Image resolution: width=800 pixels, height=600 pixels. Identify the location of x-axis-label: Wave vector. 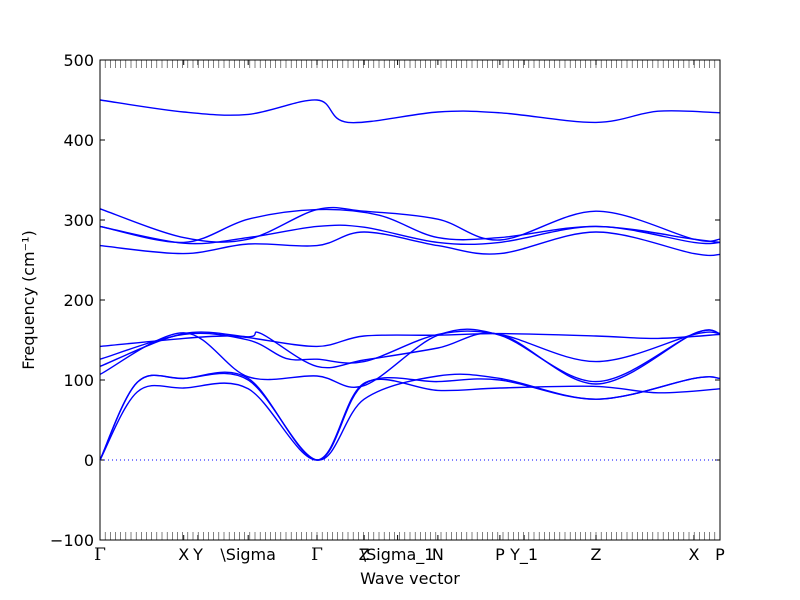
(410, 578).